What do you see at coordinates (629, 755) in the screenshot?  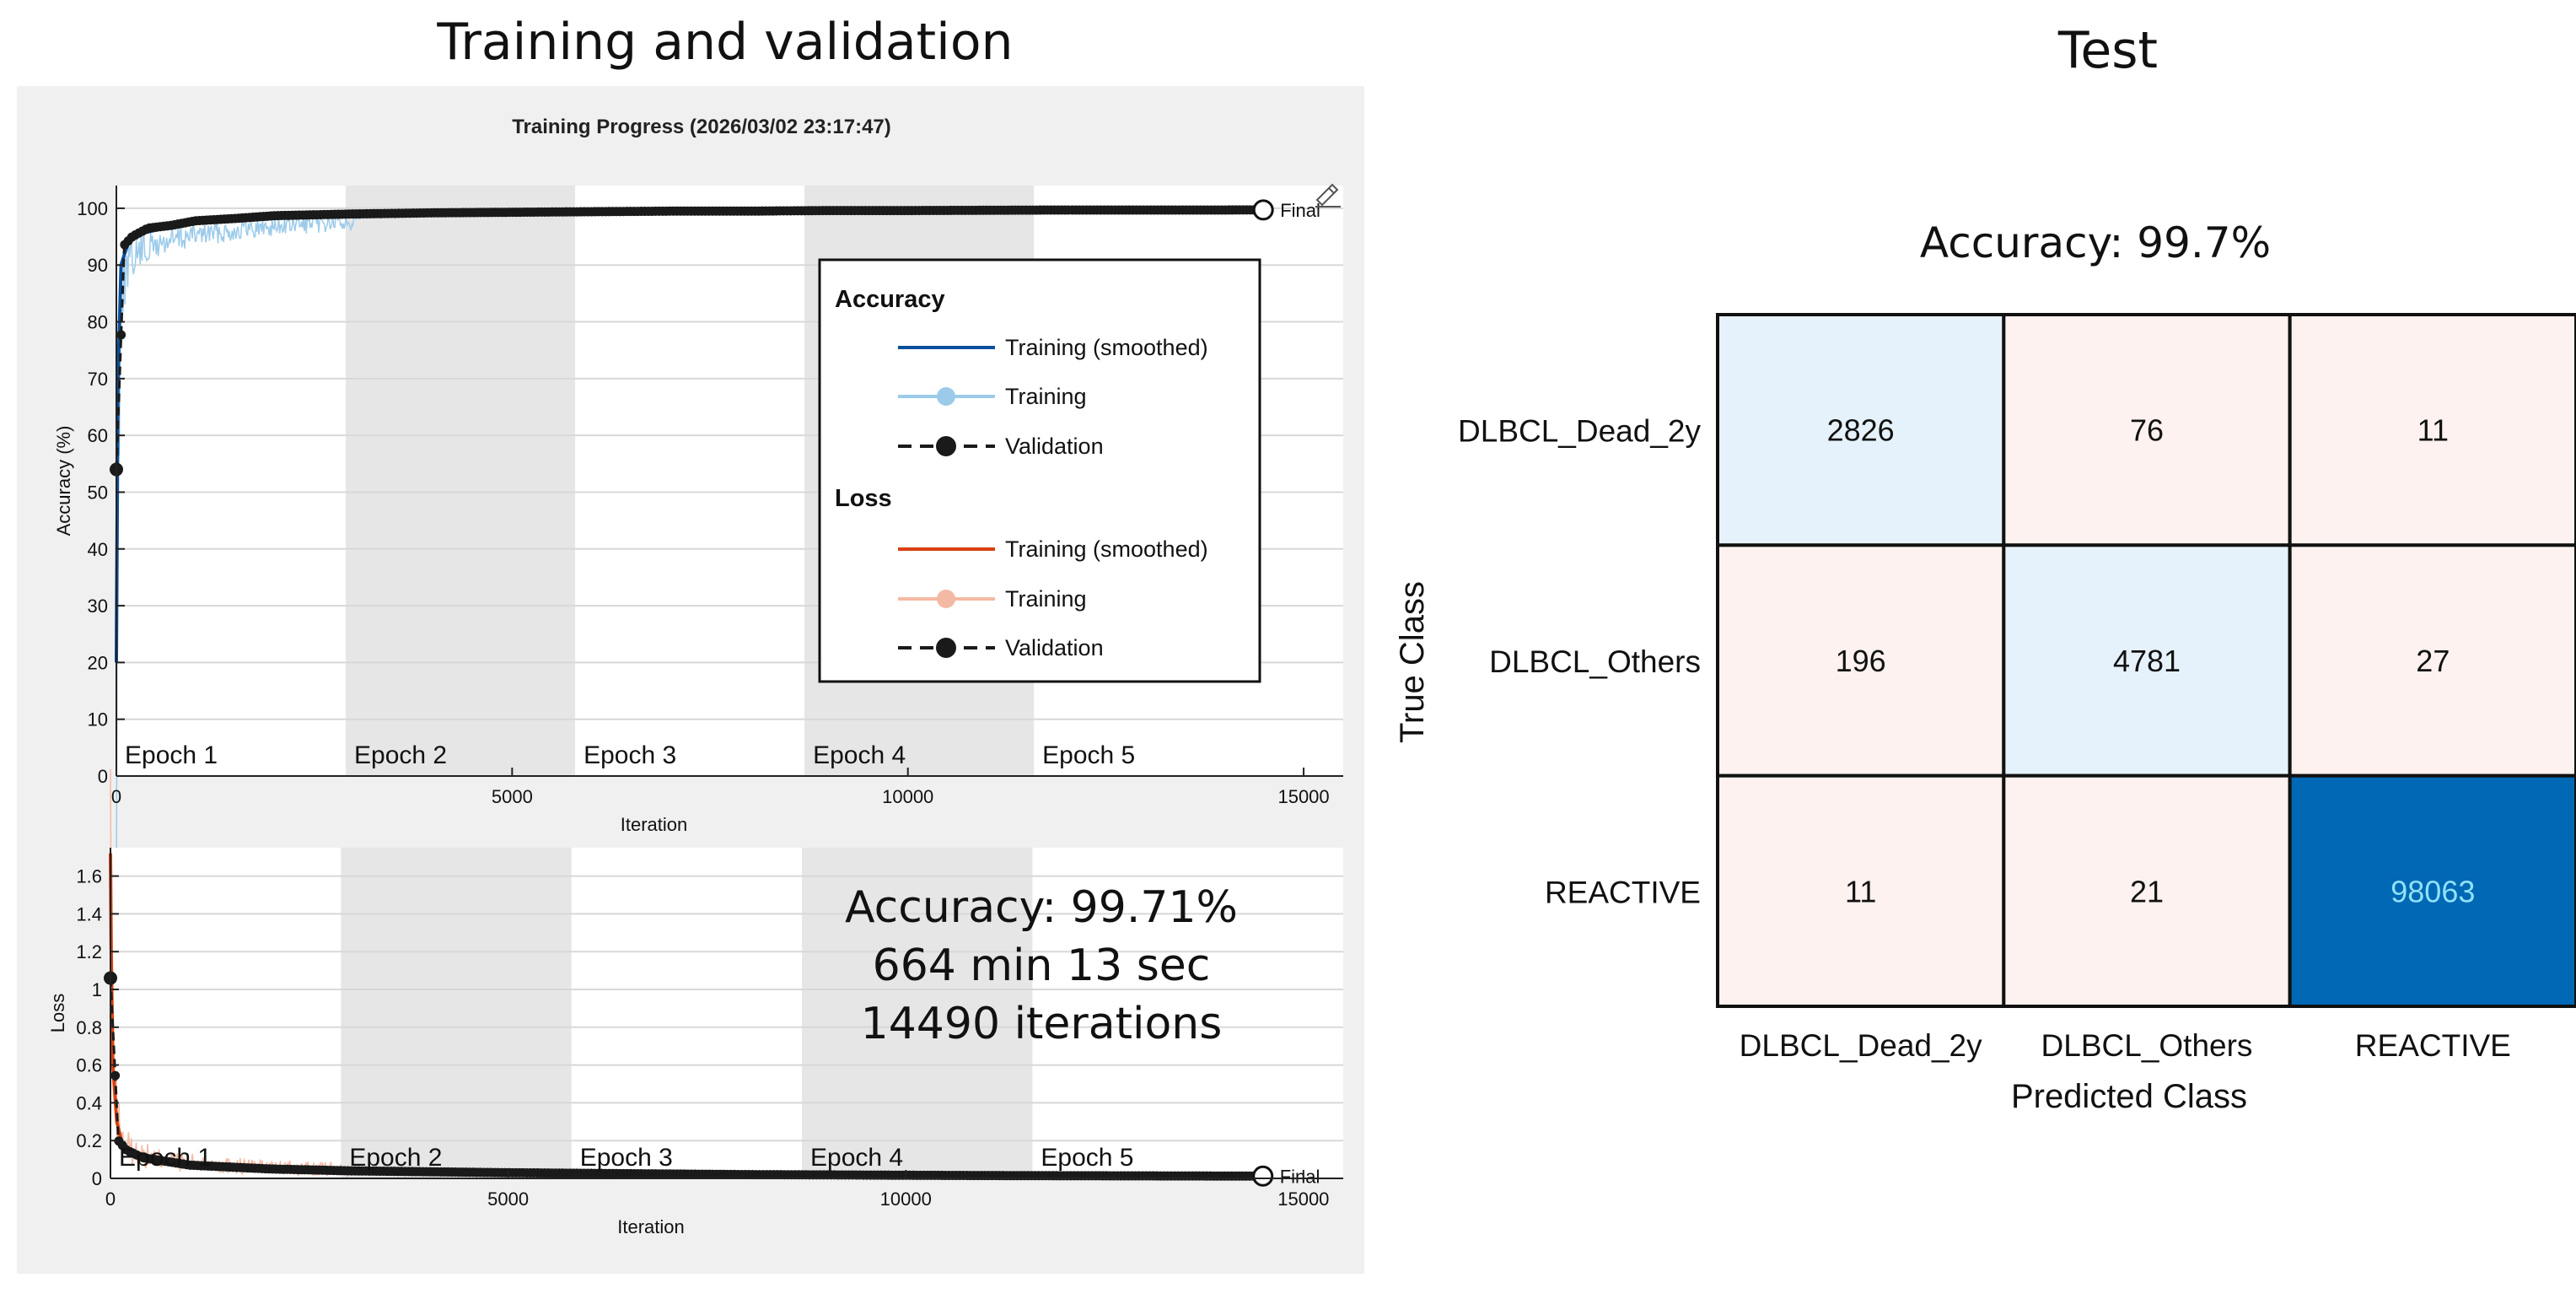 I see `acc-epoch-label-3: Epoch 3` at bounding box center [629, 755].